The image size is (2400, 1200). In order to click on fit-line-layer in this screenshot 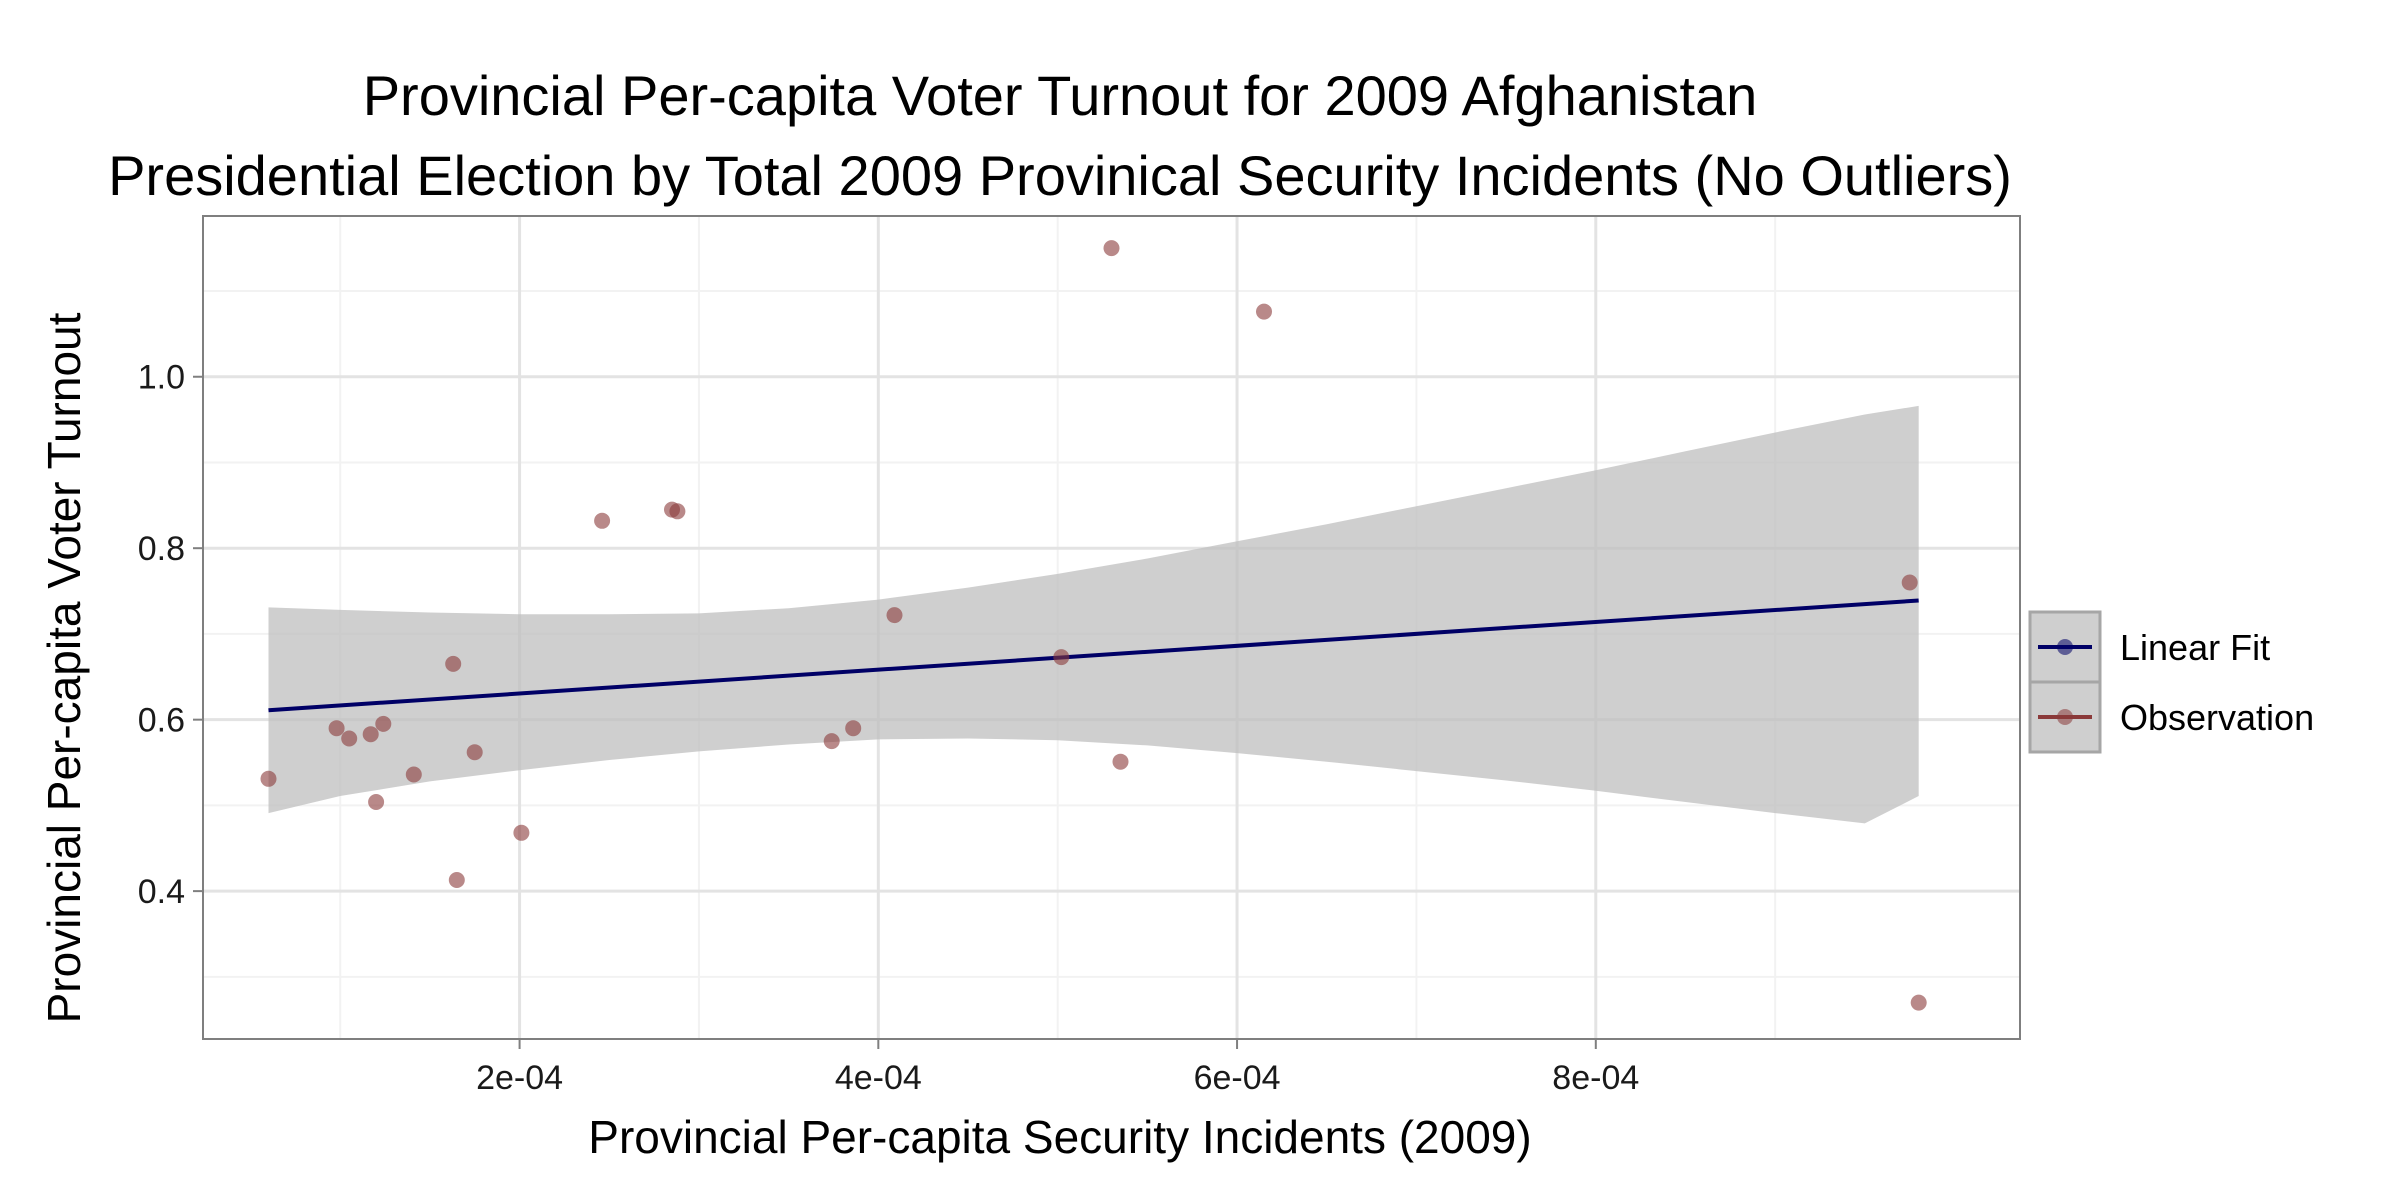, I will do `click(1093, 655)`.